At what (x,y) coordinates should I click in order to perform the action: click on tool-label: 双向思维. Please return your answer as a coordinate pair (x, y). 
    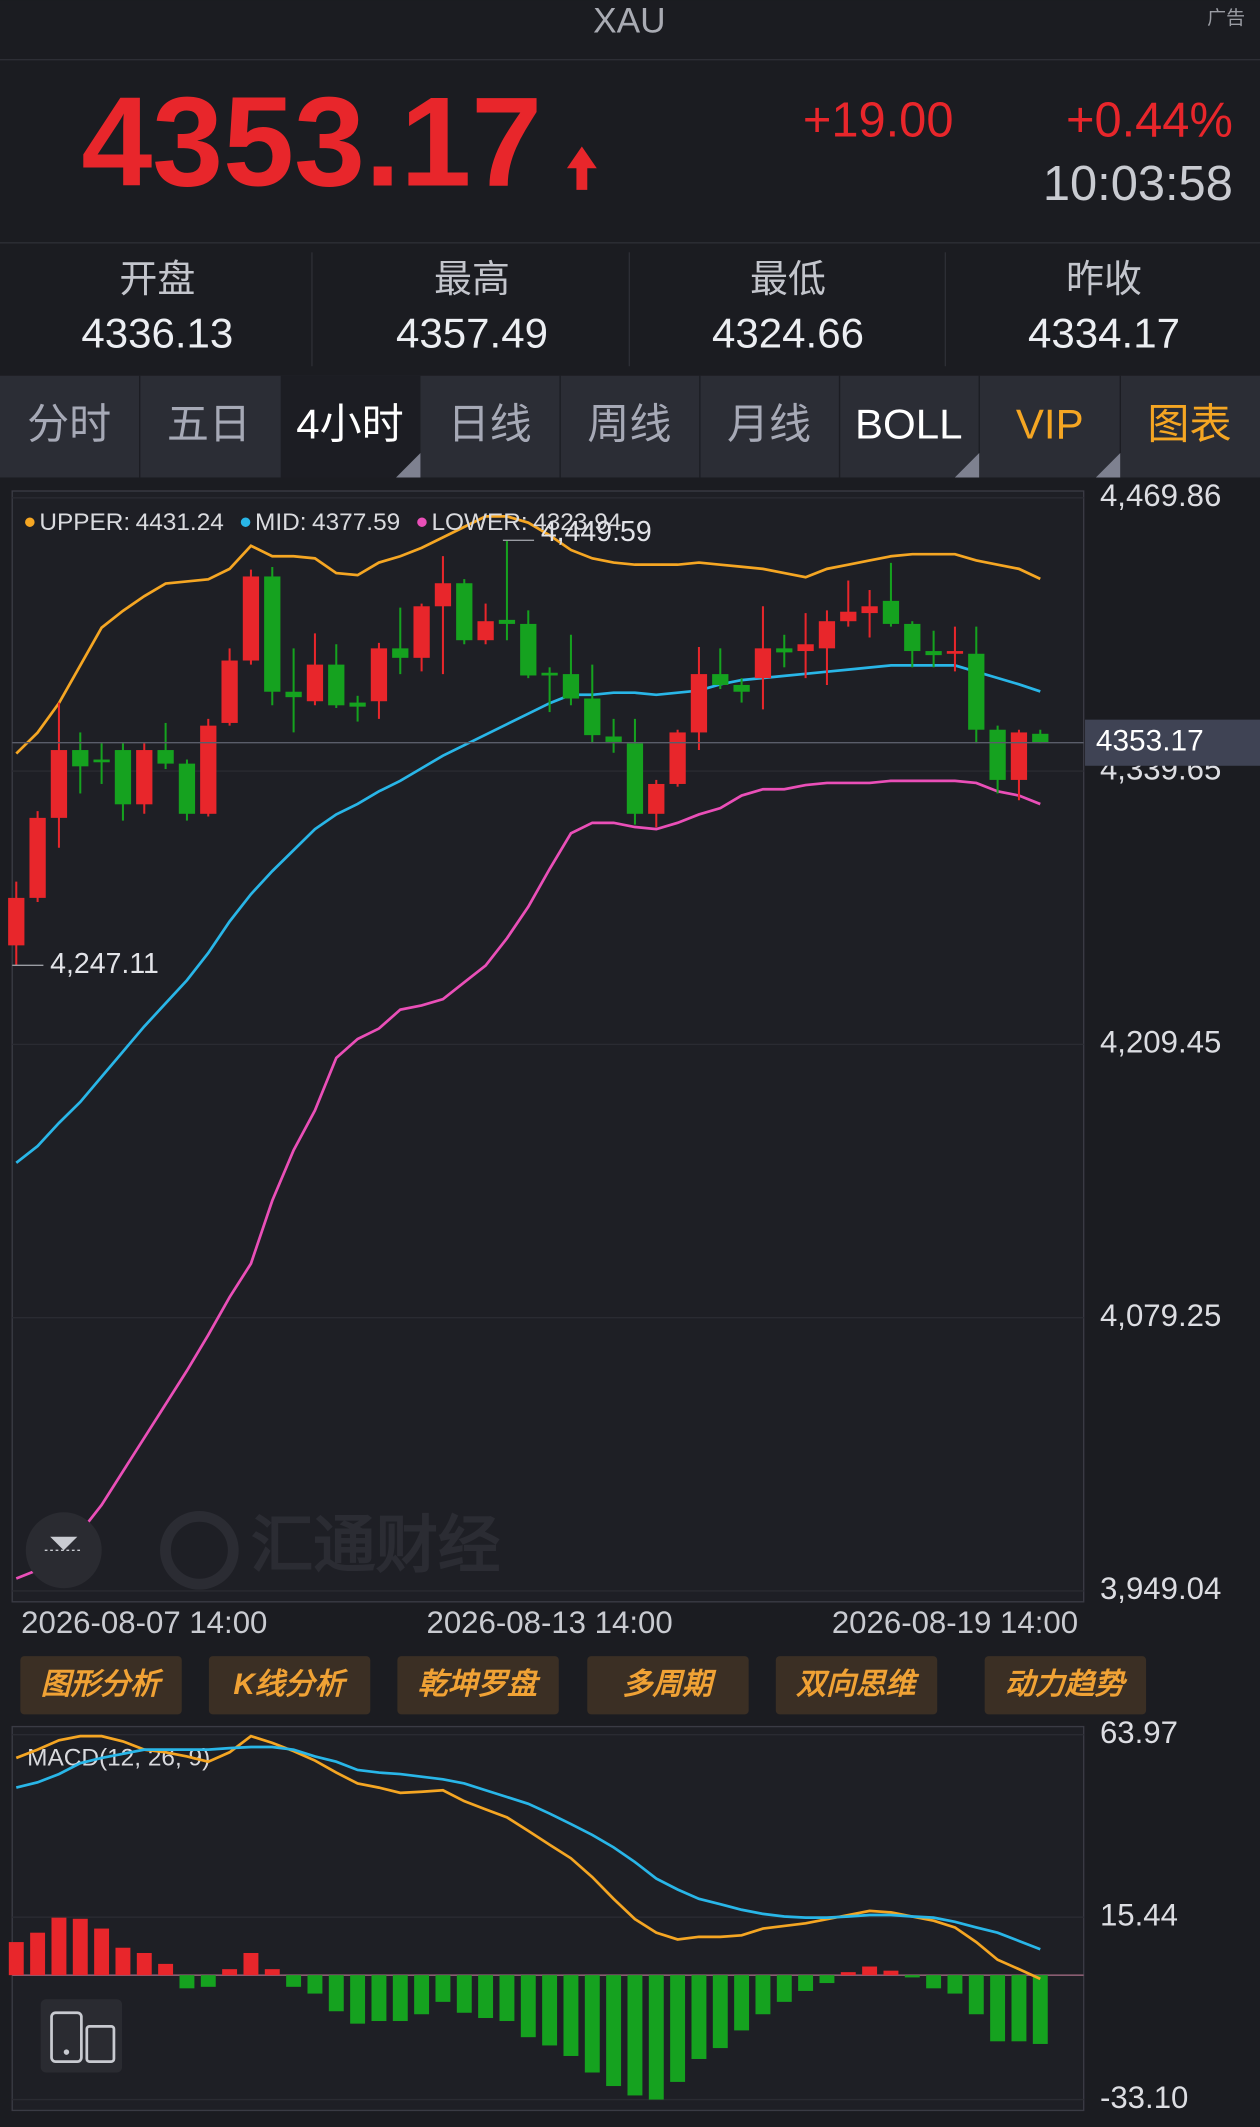
    Looking at the image, I should click on (857, 1684).